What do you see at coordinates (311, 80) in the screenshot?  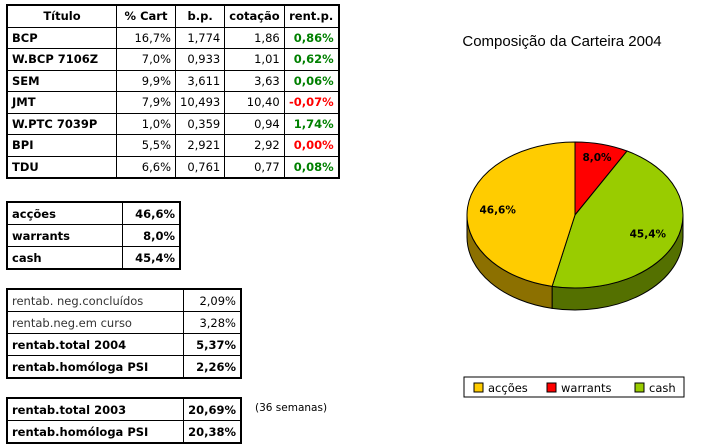 I see `holding-return: 0,06%` at bounding box center [311, 80].